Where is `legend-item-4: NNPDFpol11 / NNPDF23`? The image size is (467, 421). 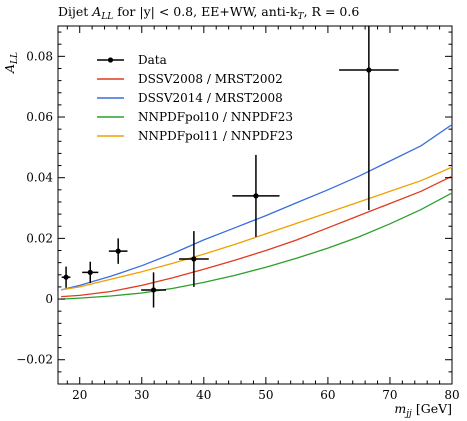
legend-item-4: NNPDFpol11 / NNPDF23 is located at coordinates (195, 136).